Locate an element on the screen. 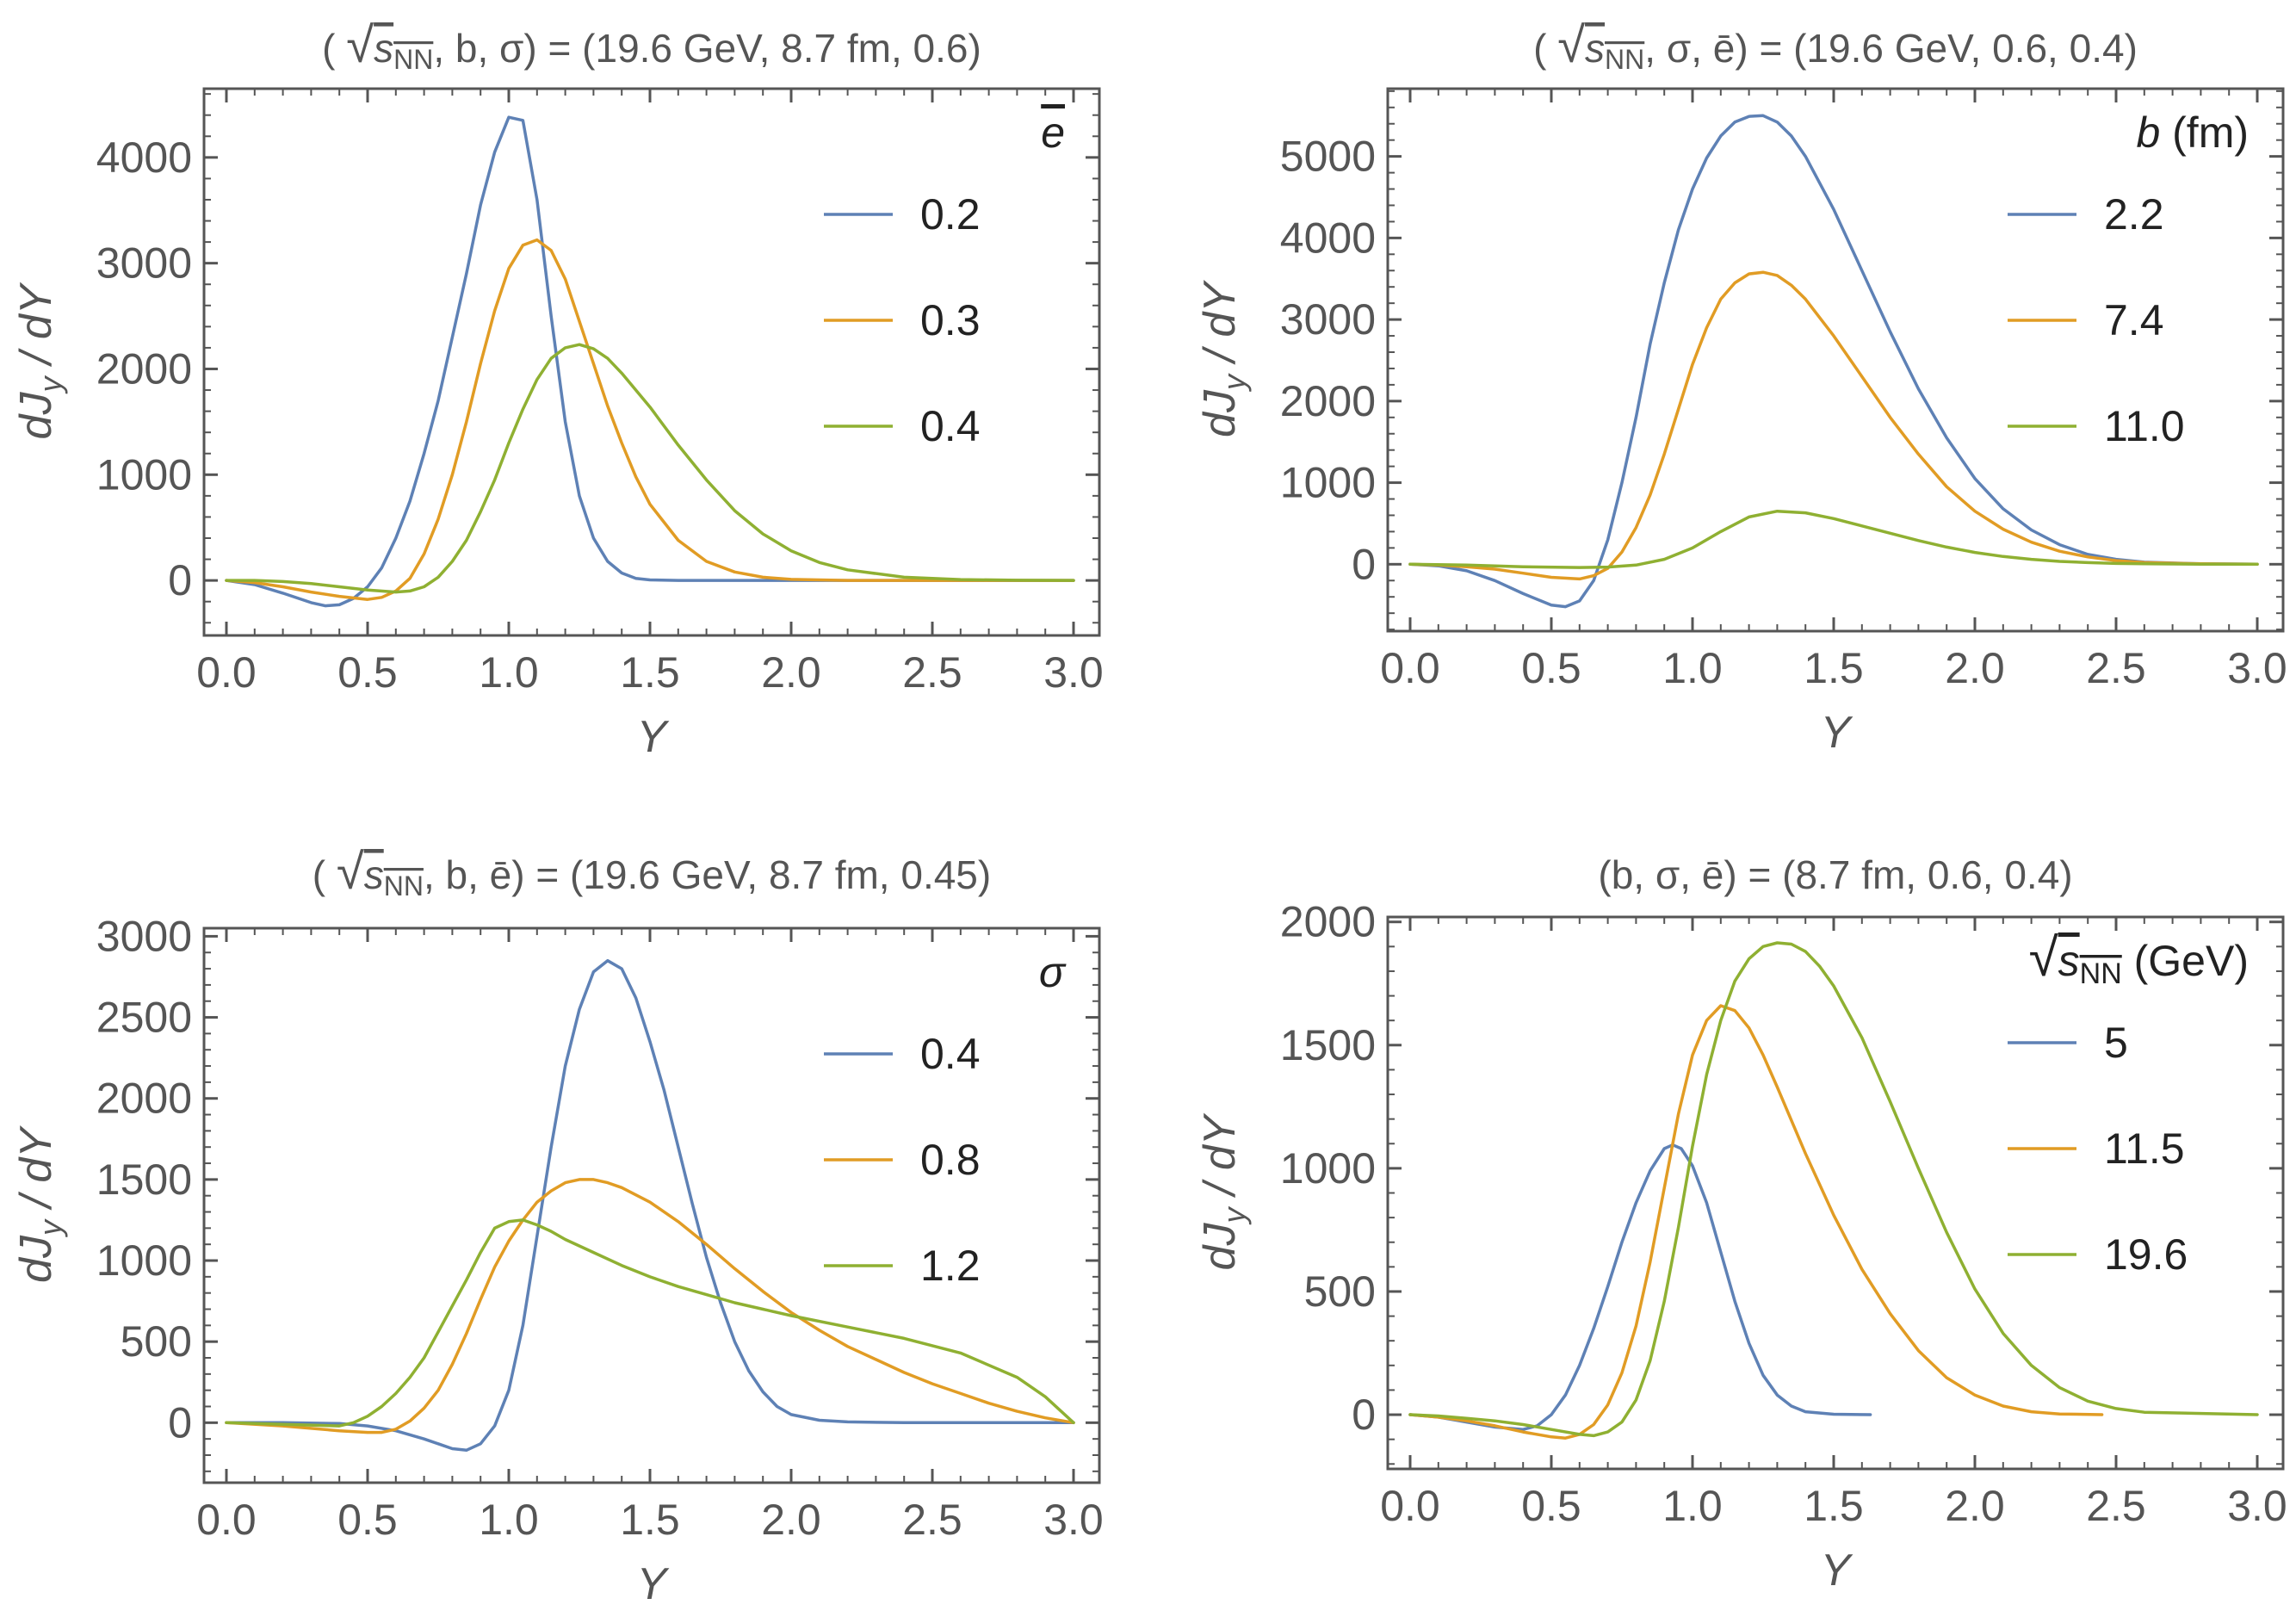  legend-title: √sNN (GeV) is located at coordinates (2139, 959).